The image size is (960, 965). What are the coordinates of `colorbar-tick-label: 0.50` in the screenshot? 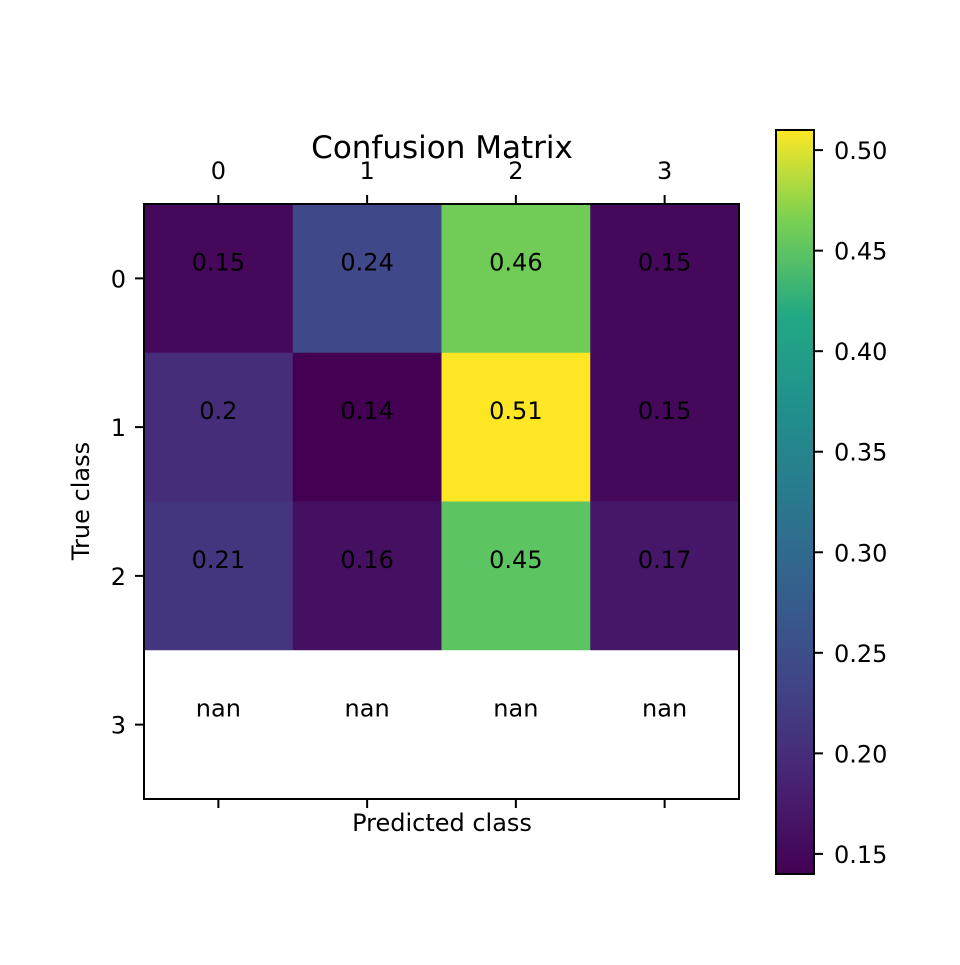 It's located at (860, 151).